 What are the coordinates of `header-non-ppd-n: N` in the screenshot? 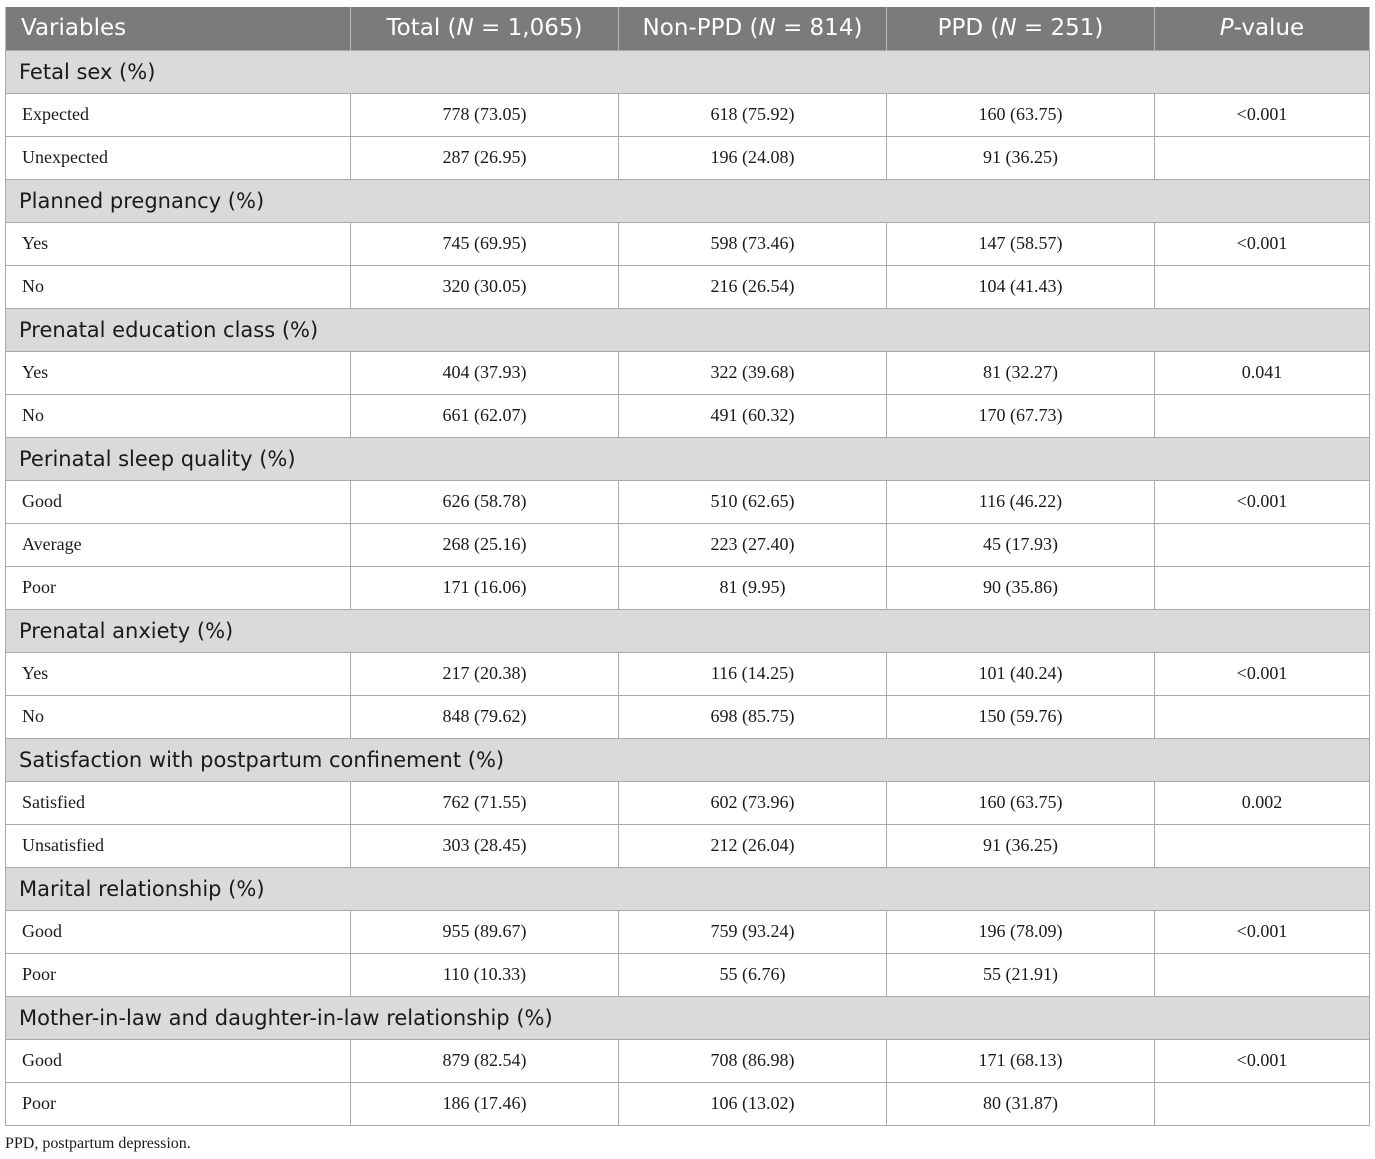 It's located at (767, 28).